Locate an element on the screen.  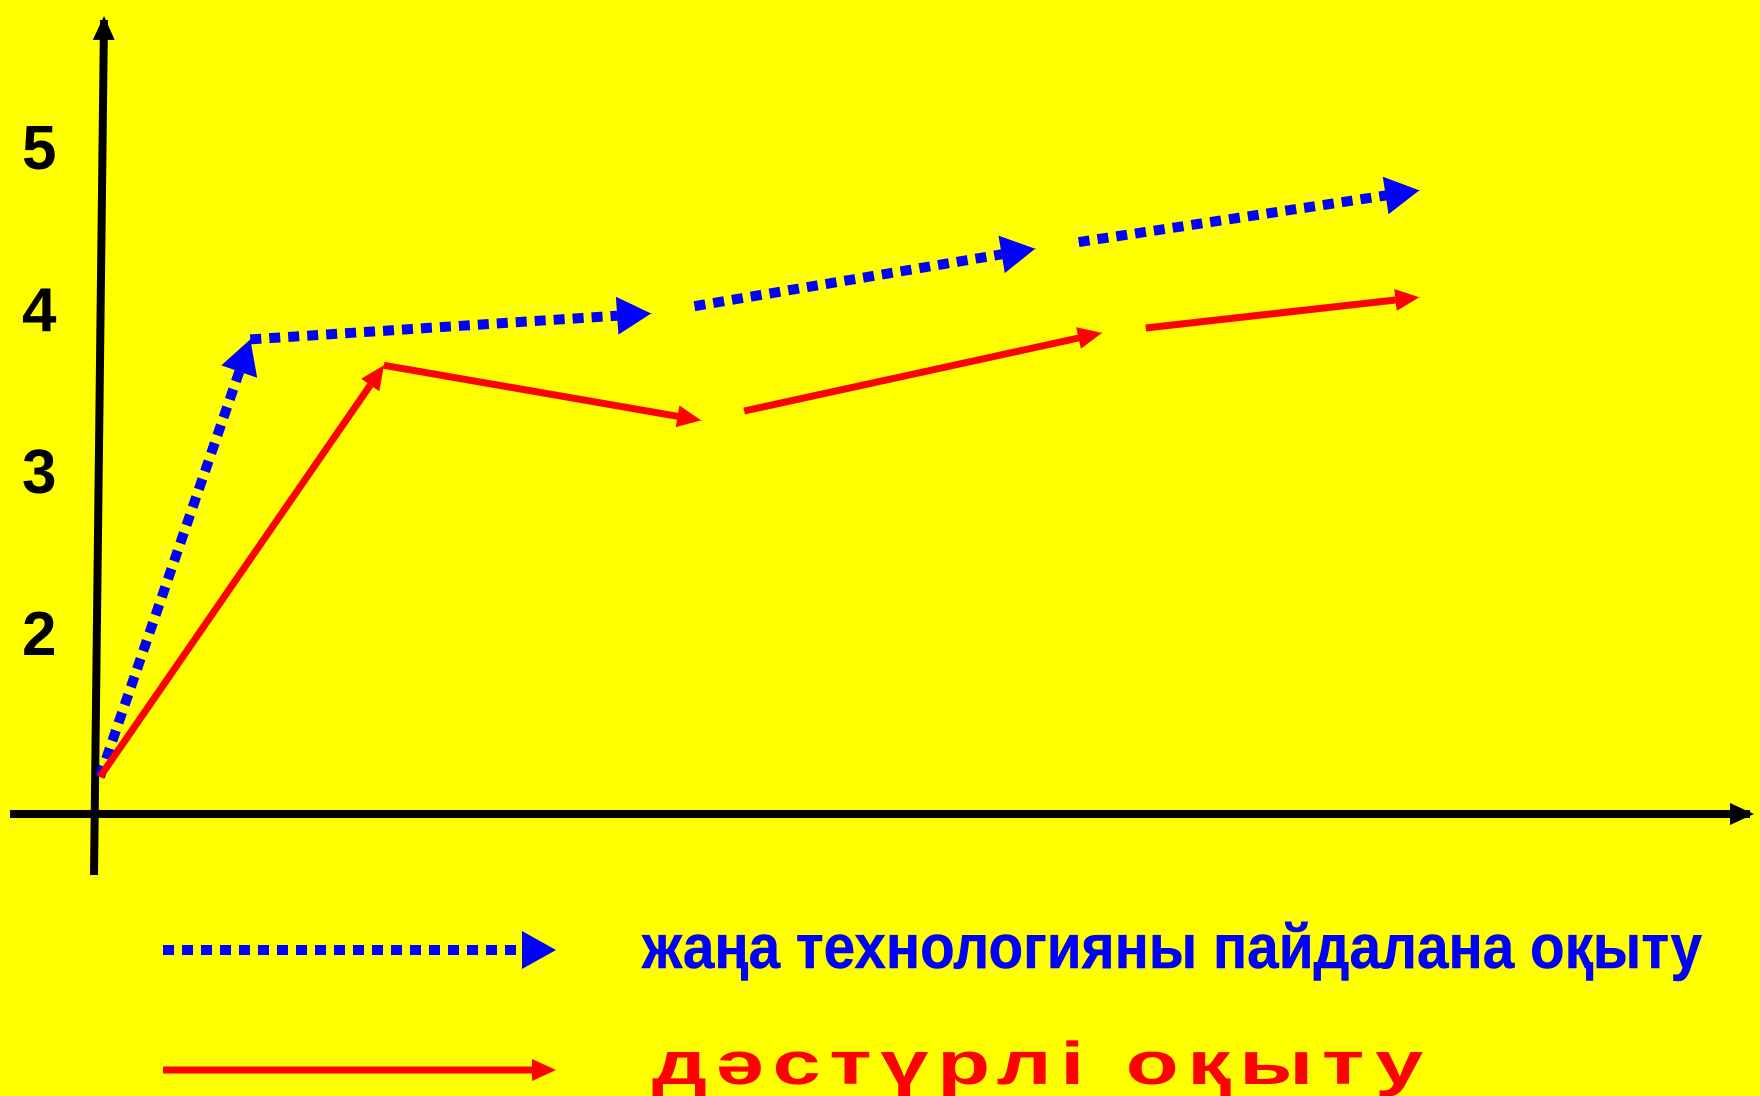
y-tick-labels: 2 3 4 5 is located at coordinates (39, 391).